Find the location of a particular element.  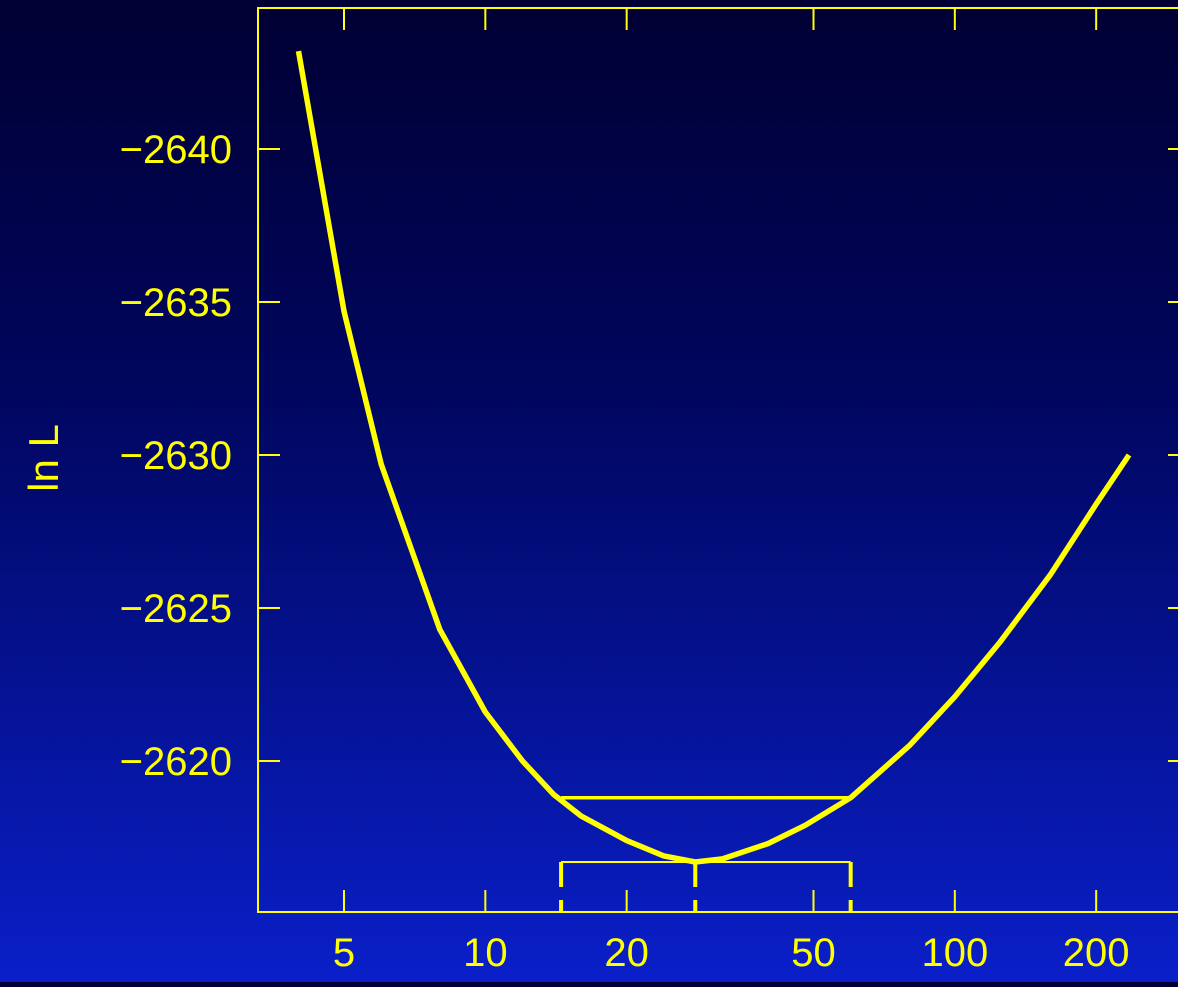

x-tick-label: 10 is located at coordinates (485, 953).